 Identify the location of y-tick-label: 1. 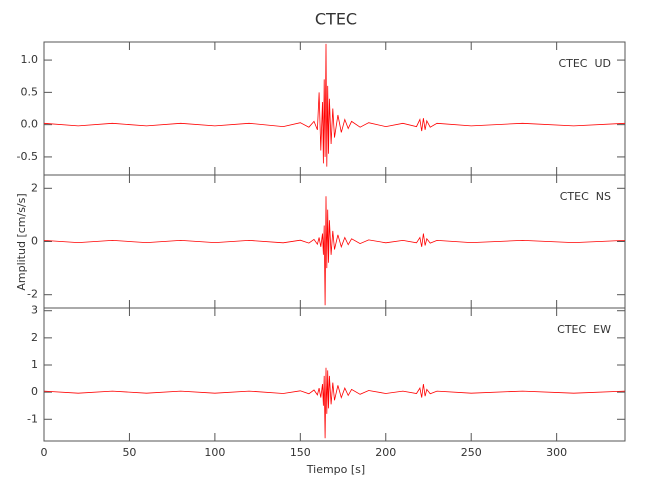
(34, 364).